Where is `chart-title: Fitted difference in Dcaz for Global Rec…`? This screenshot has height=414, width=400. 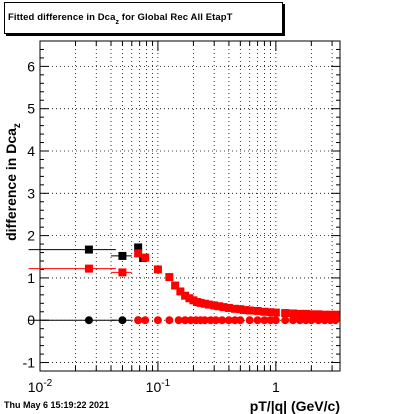
chart-title: Fitted difference in Dcaz for Global Rec… is located at coordinates (120, 19).